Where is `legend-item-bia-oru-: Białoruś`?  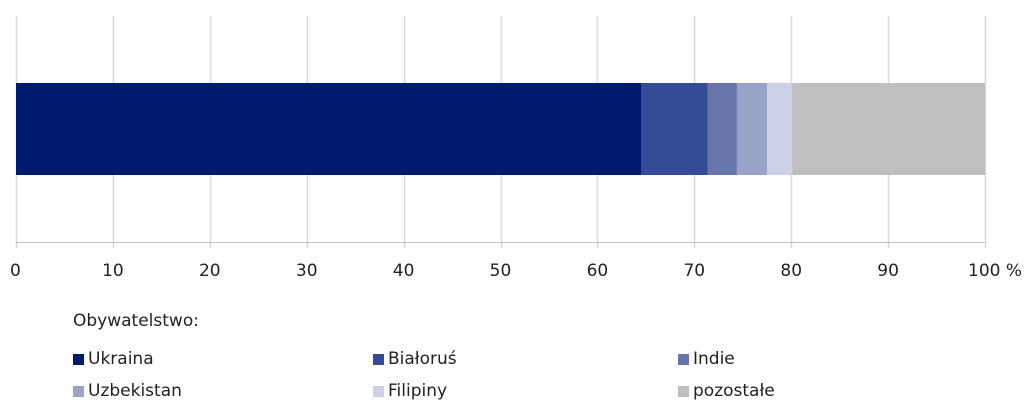 legend-item-bia-oru-: Białoruś is located at coordinates (415, 359).